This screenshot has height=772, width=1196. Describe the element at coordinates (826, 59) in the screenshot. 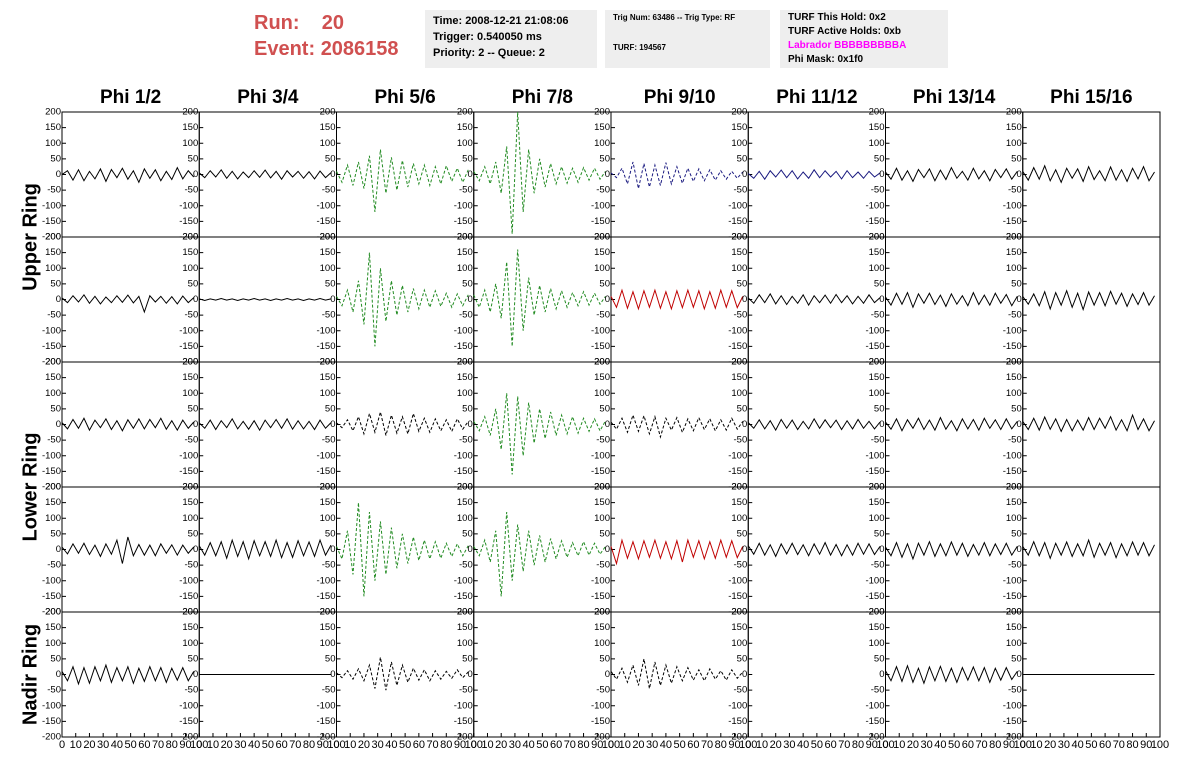

I see `info-line: Phi Mask: 0x1f0` at that location.